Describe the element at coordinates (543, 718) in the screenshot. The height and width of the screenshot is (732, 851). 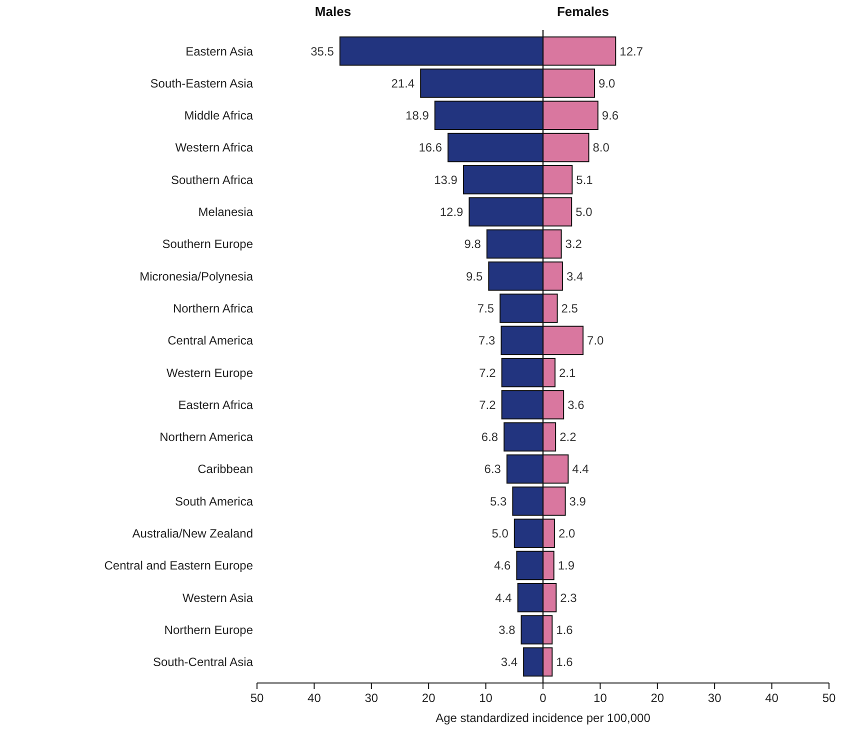
I see `x-axis-title: Age standardized incidence per 100,000` at that location.